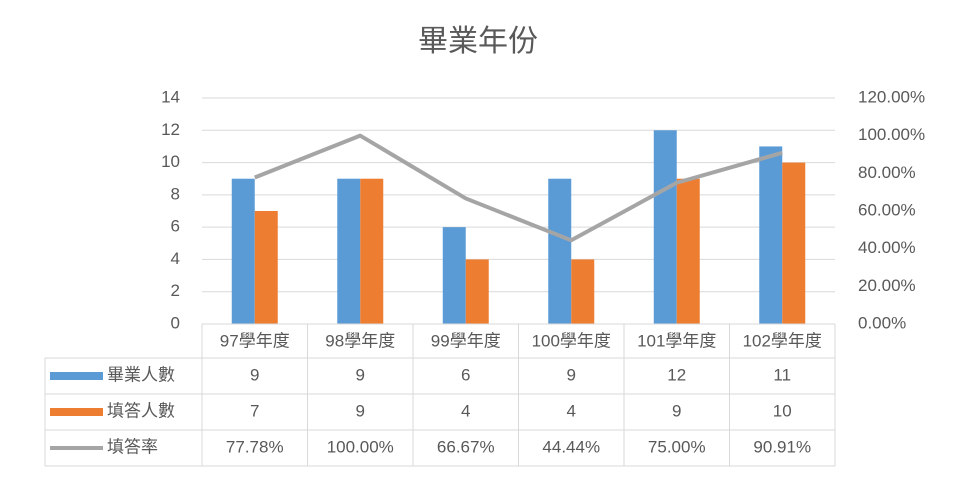 This screenshot has width=957, height=480. Describe the element at coordinates (254, 410) in the screenshot. I see `table-value: 7` at that location.